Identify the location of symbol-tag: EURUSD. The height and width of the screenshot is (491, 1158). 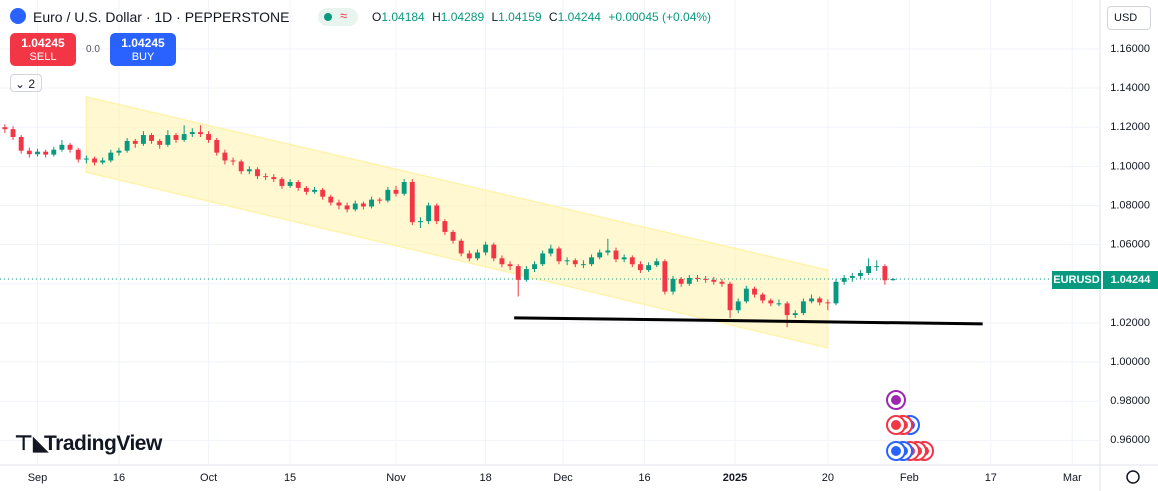
(1076, 280).